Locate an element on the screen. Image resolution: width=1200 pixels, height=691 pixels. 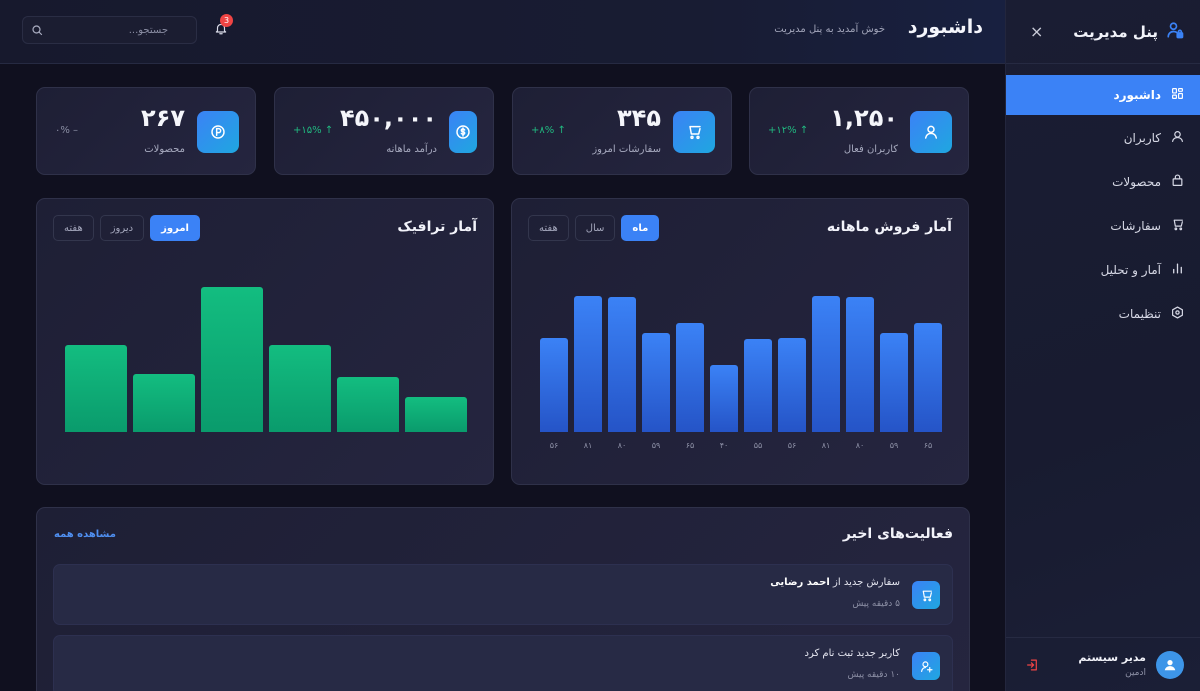
activity-time: ۵ دقیقه پیش is located at coordinates (876, 604).